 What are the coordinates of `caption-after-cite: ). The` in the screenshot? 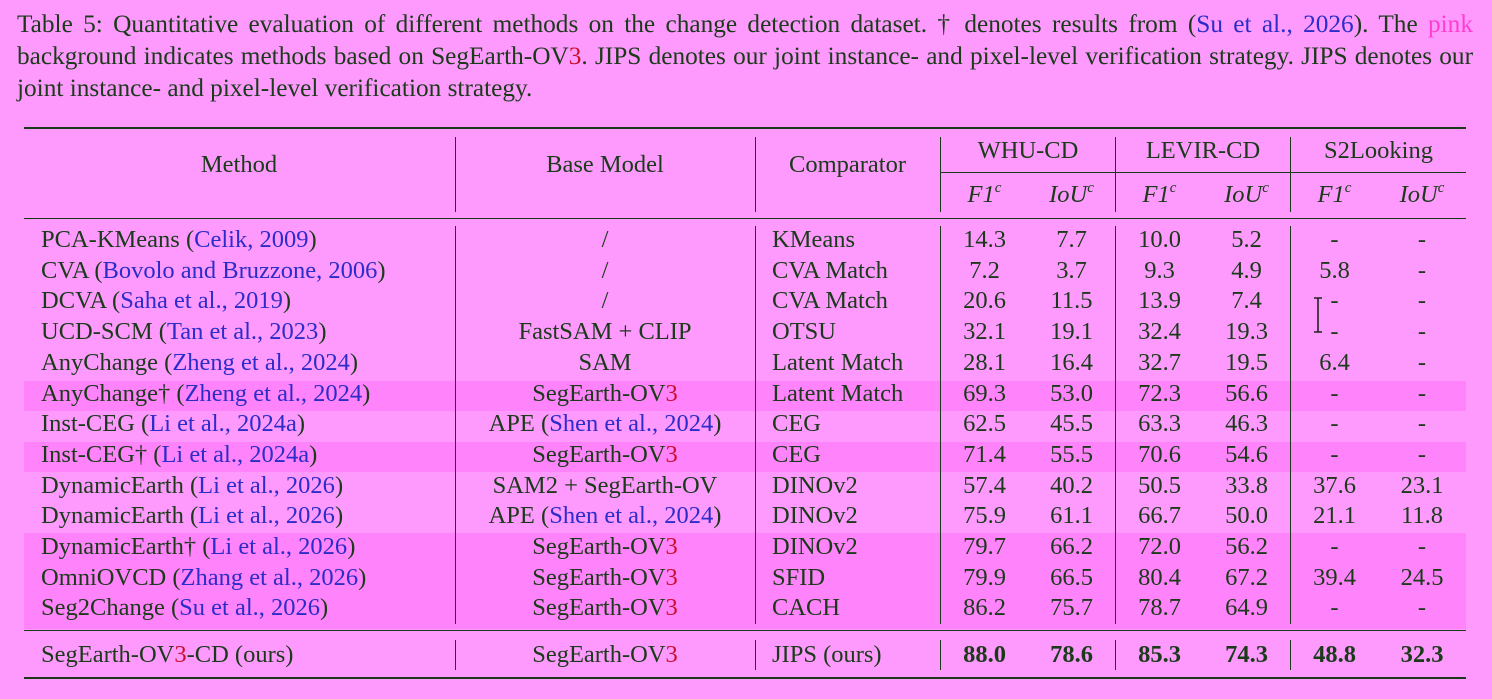 It's located at (1390, 24).